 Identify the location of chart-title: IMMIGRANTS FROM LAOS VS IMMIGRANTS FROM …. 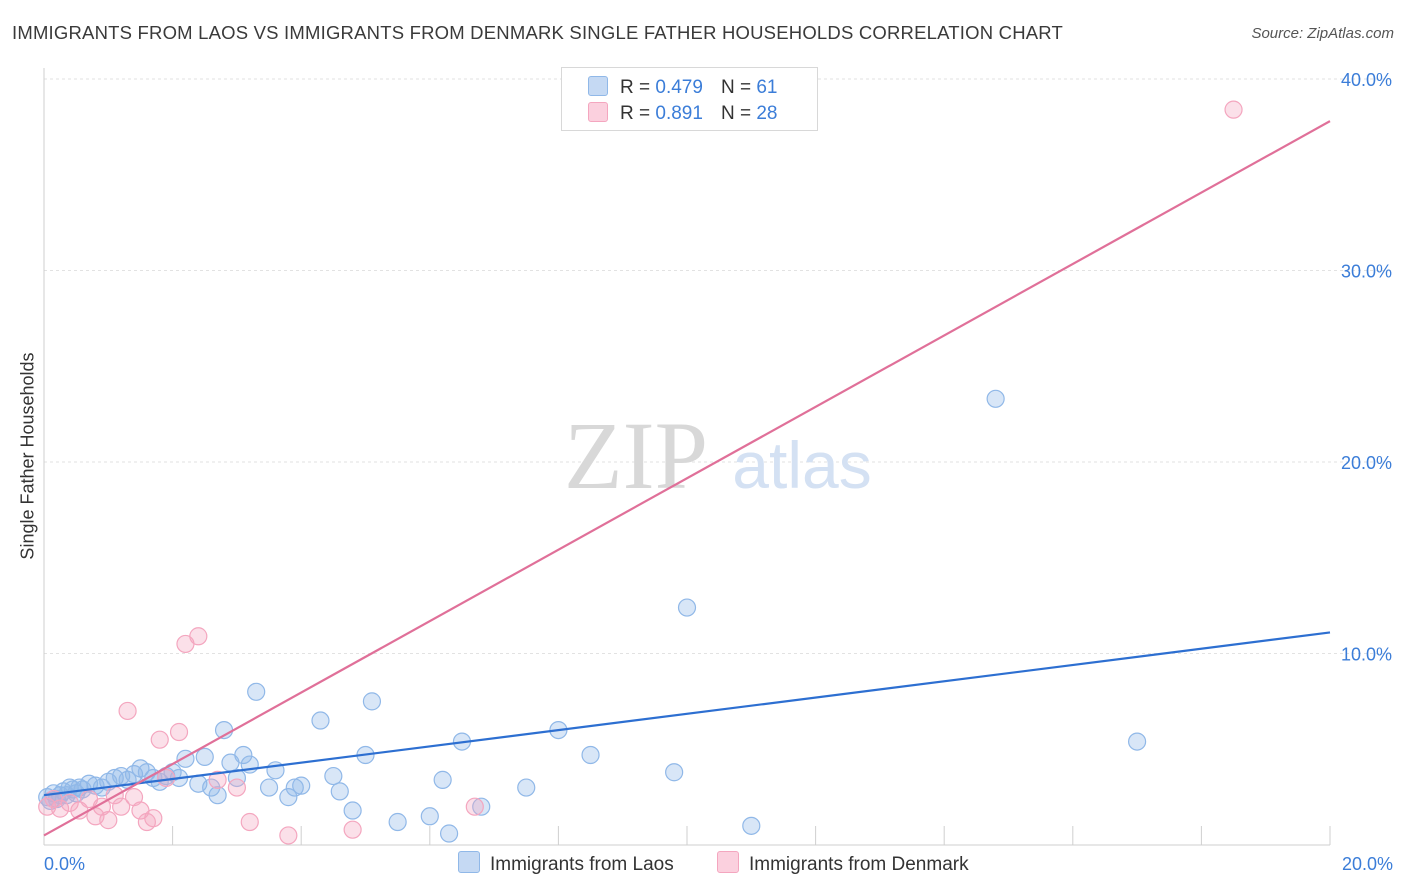
(538, 32).